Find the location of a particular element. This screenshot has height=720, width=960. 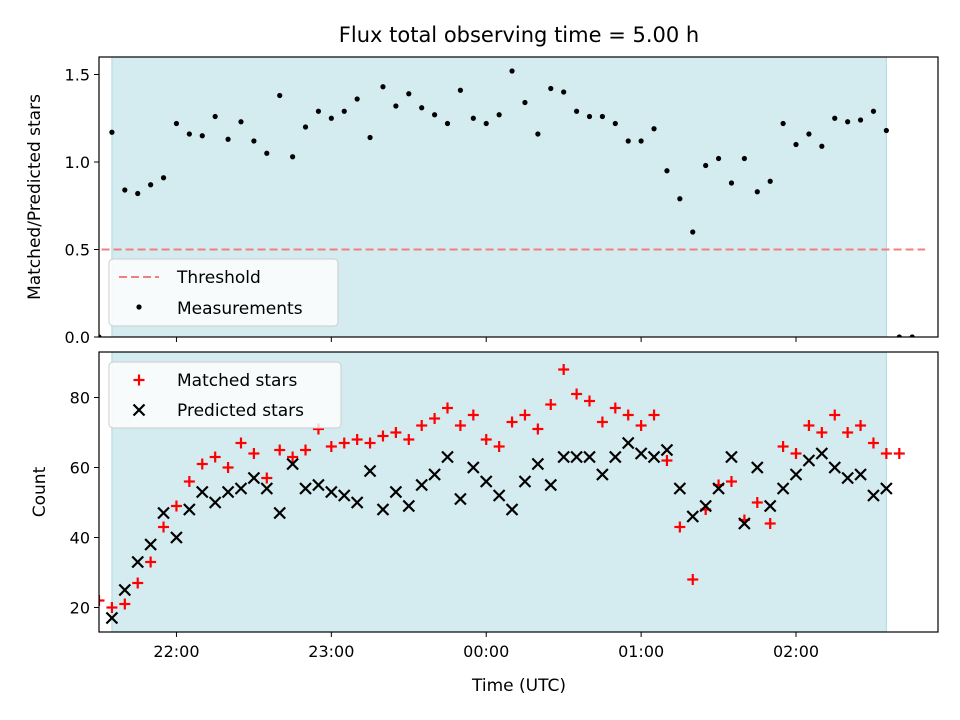

bottom-y-tick-label: 40 is located at coordinates (80, 538).